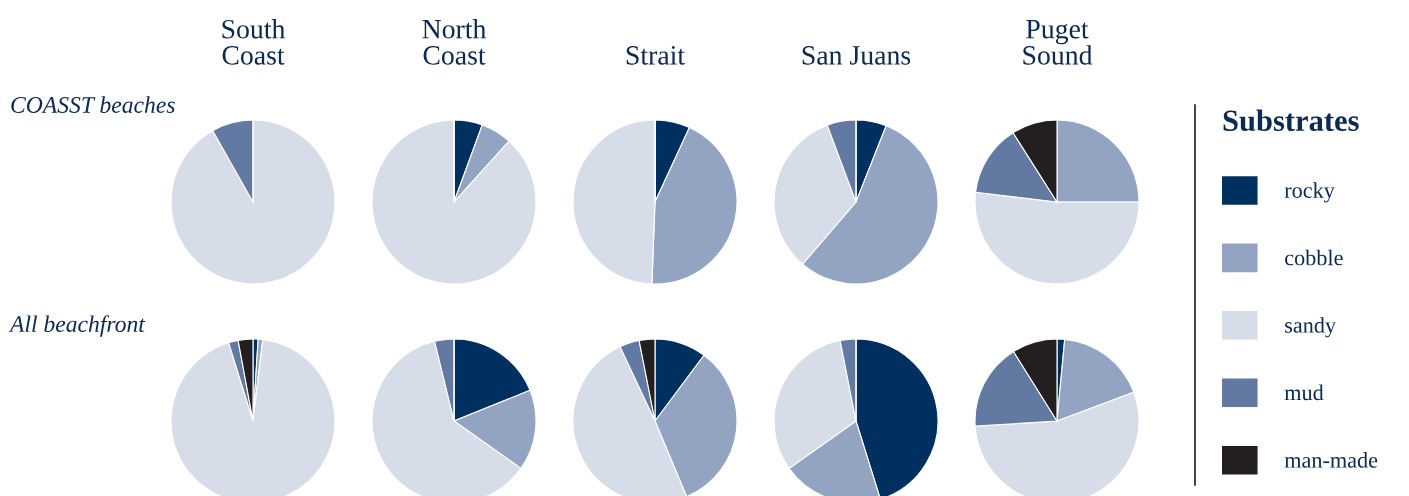 The height and width of the screenshot is (496, 1409). What do you see at coordinates (1291, 120) in the screenshot?
I see `legend-title: Substrates` at bounding box center [1291, 120].